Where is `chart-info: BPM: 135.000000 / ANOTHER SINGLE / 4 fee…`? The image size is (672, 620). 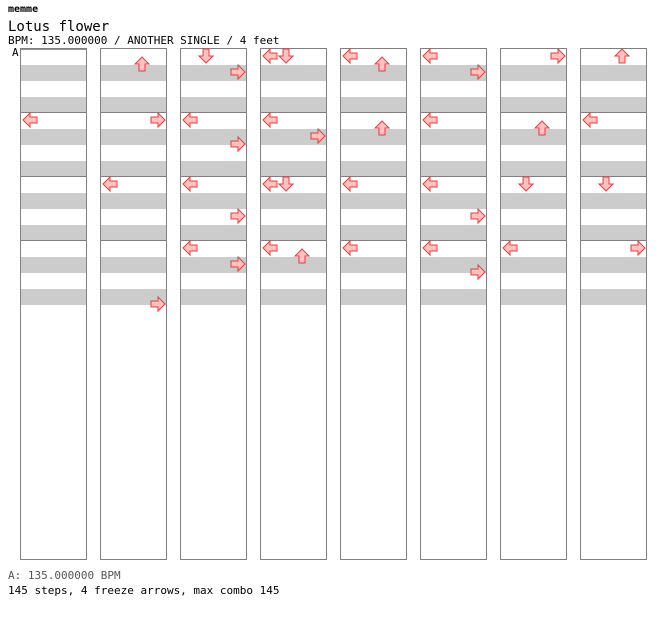
chart-info: BPM: 135.000000 / ANOTHER SINGLE / 4 fee… is located at coordinates (144, 40).